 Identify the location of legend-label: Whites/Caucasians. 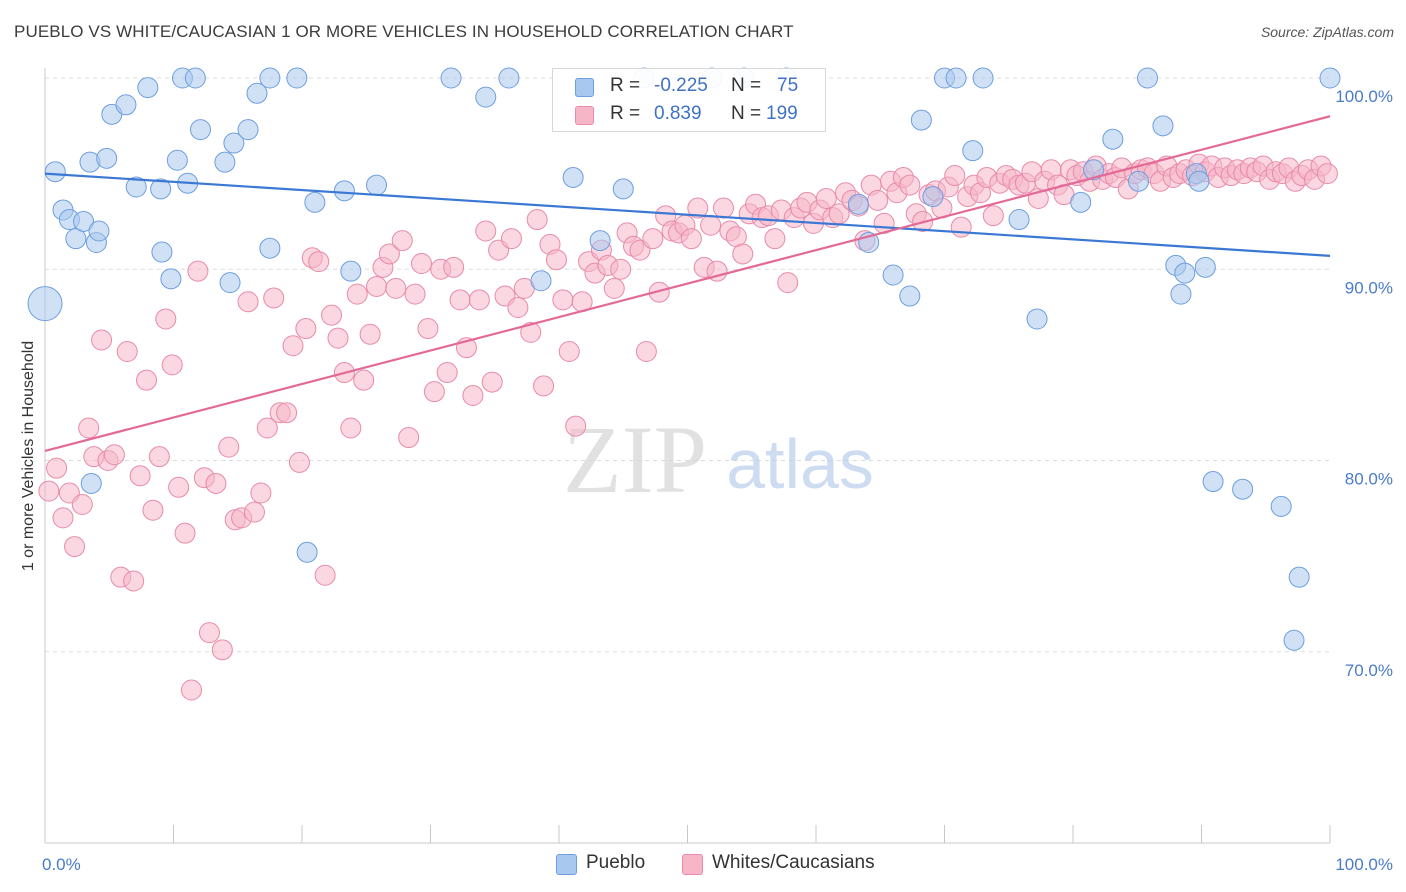
(793, 862).